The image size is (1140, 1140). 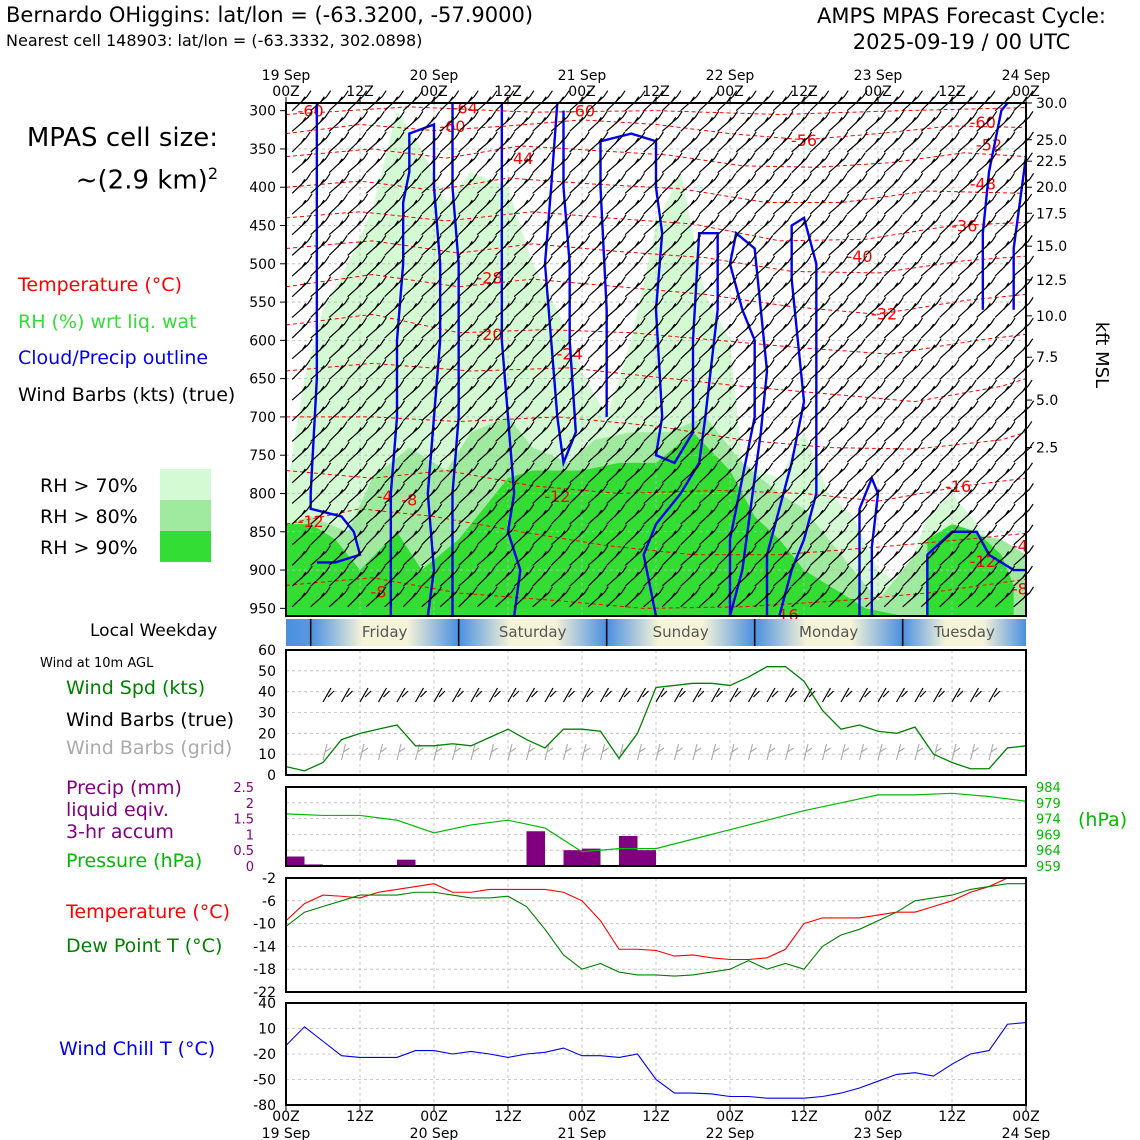 What do you see at coordinates (120, 177) in the screenshot?
I see `cell-size-line2: ~(2.9 km)2` at bounding box center [120, 177].